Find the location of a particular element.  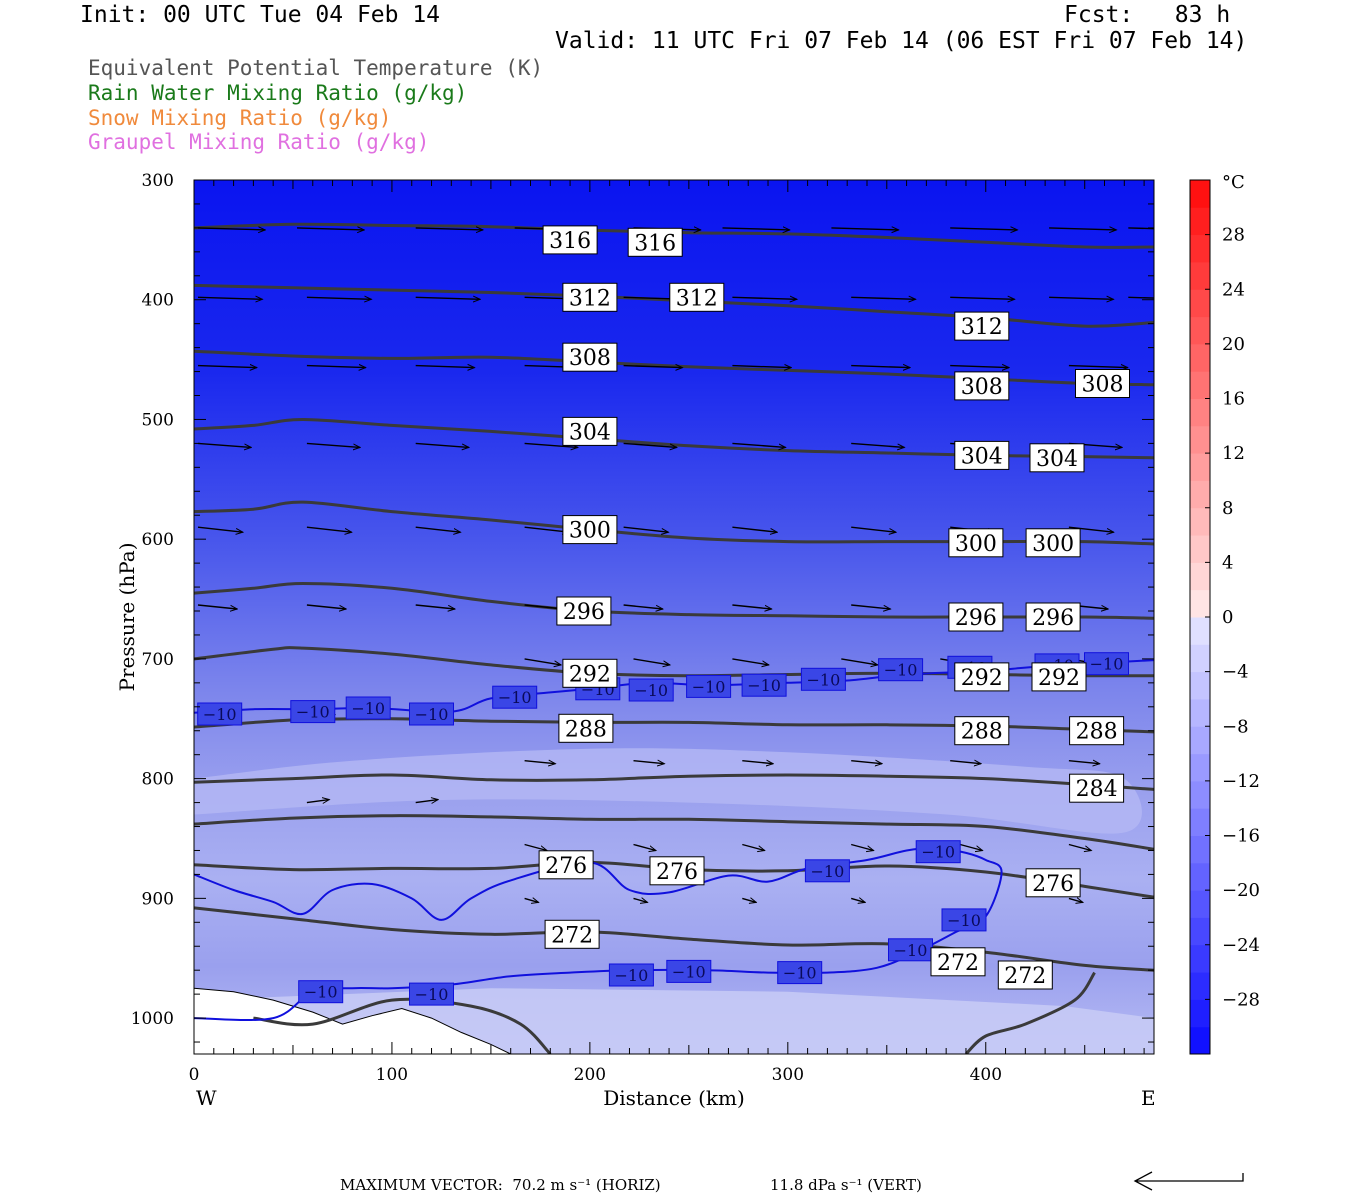

colorbar-tick-label: 12 is located at coordinates (1233, 453).